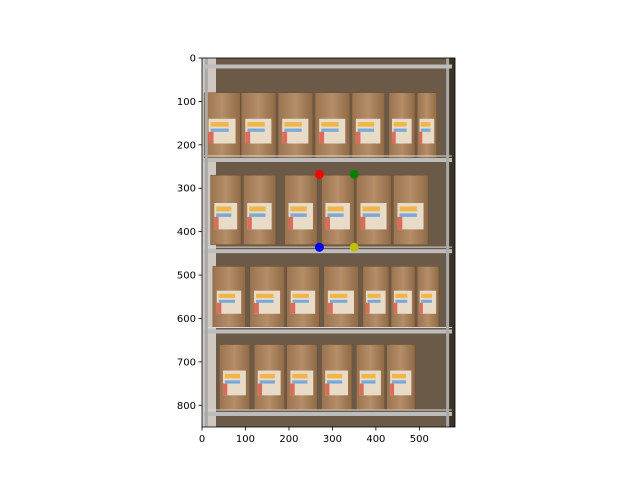 The image size is (640, 480). Describe the element at coordinates (332, 439) in the screenshot. I see `x-tick-label: 300` at that location.